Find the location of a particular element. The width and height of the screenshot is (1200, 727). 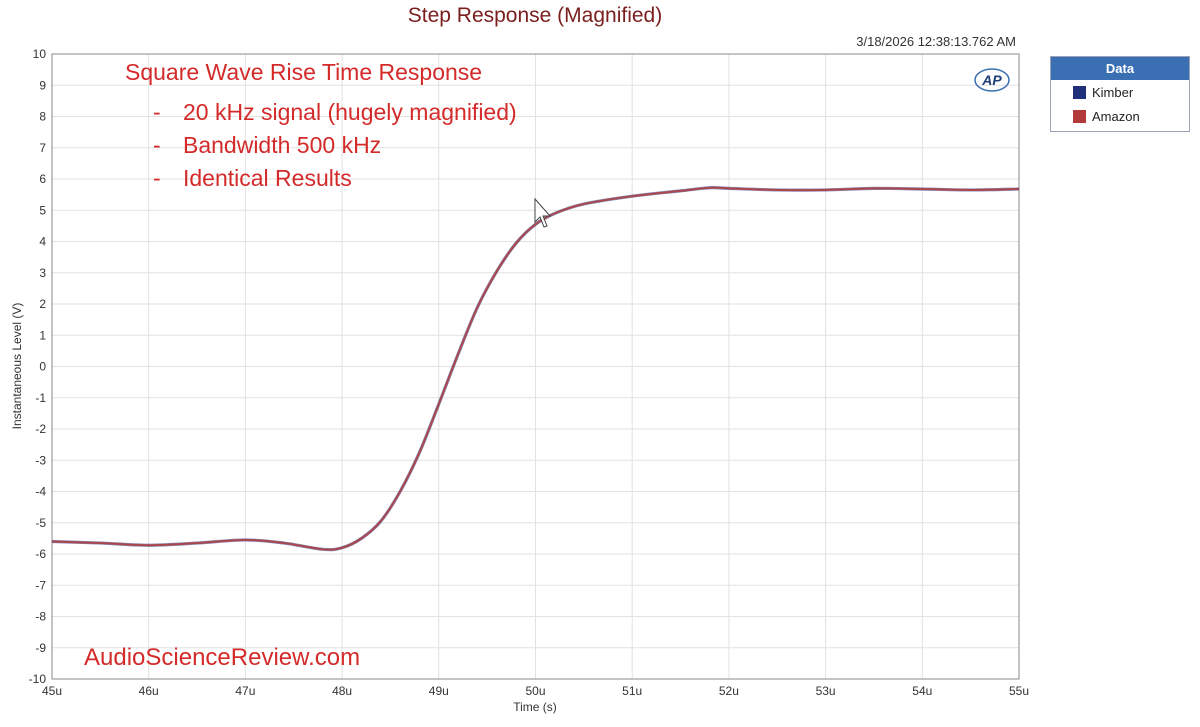

watermark: AudioScienceReview.com is located at coordinates (222, 657).